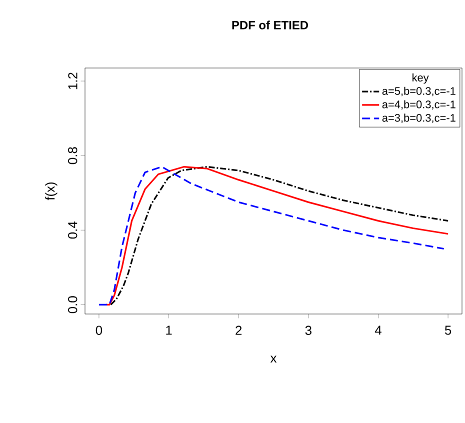  I want to click on y-tick-label: 0.0, so click(73, 305).